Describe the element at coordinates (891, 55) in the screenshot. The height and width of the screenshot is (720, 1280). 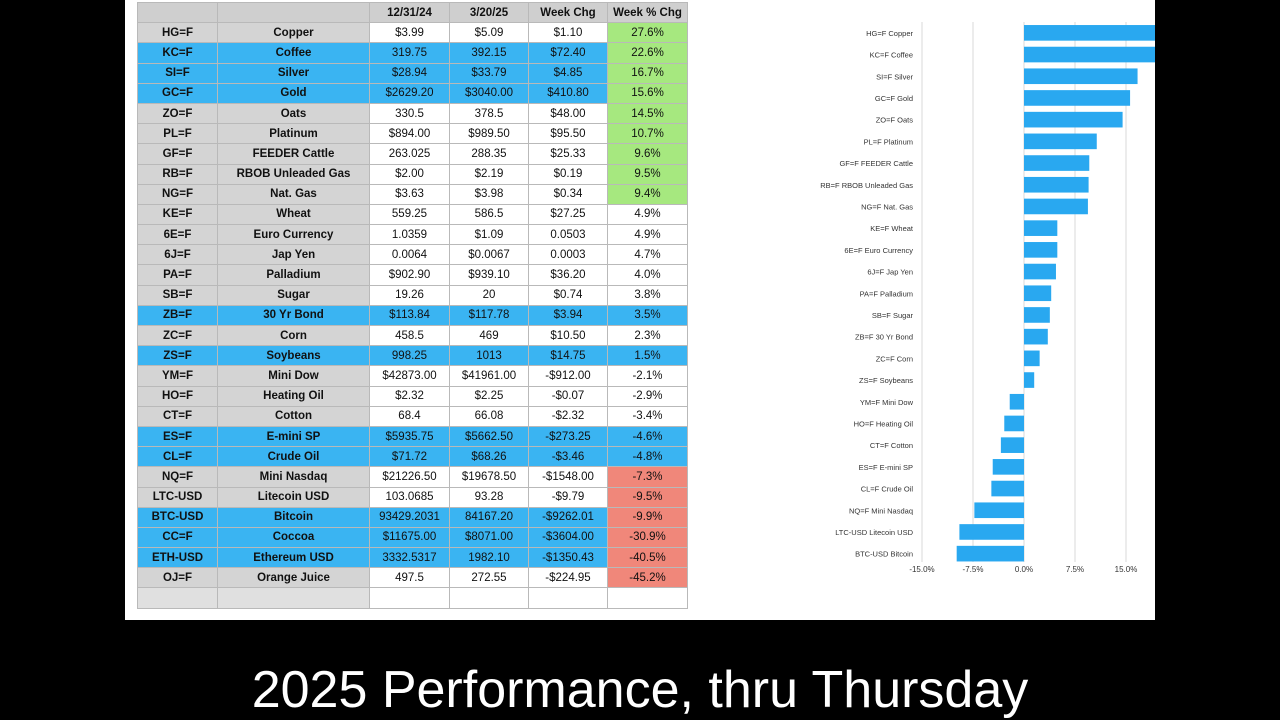
I see `category-label: KC=F Coffee` at that location.